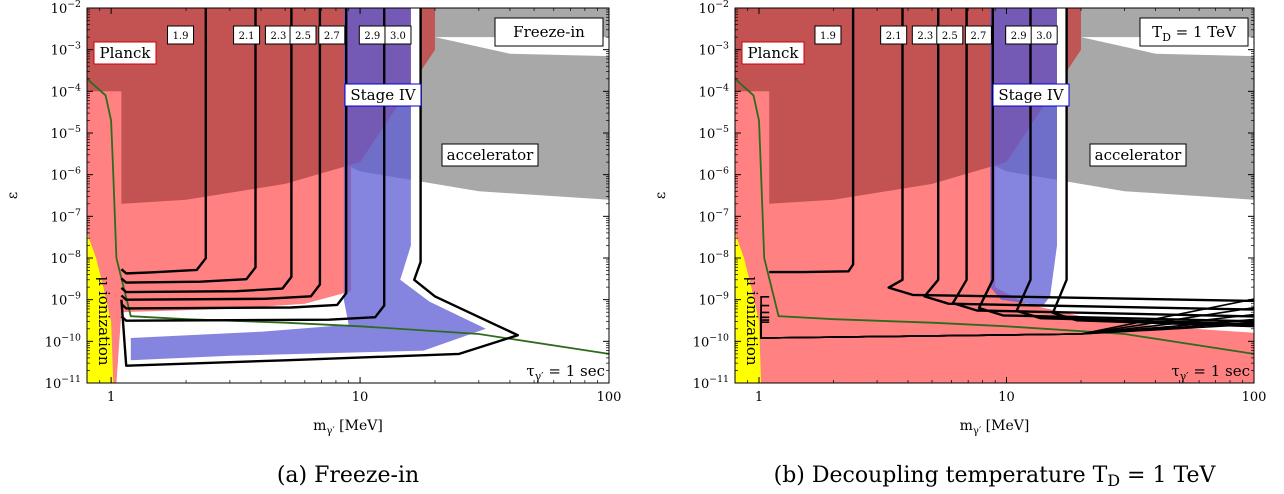  I want to click on stage-iv-label-part: Stage IV, so click(383, 95).